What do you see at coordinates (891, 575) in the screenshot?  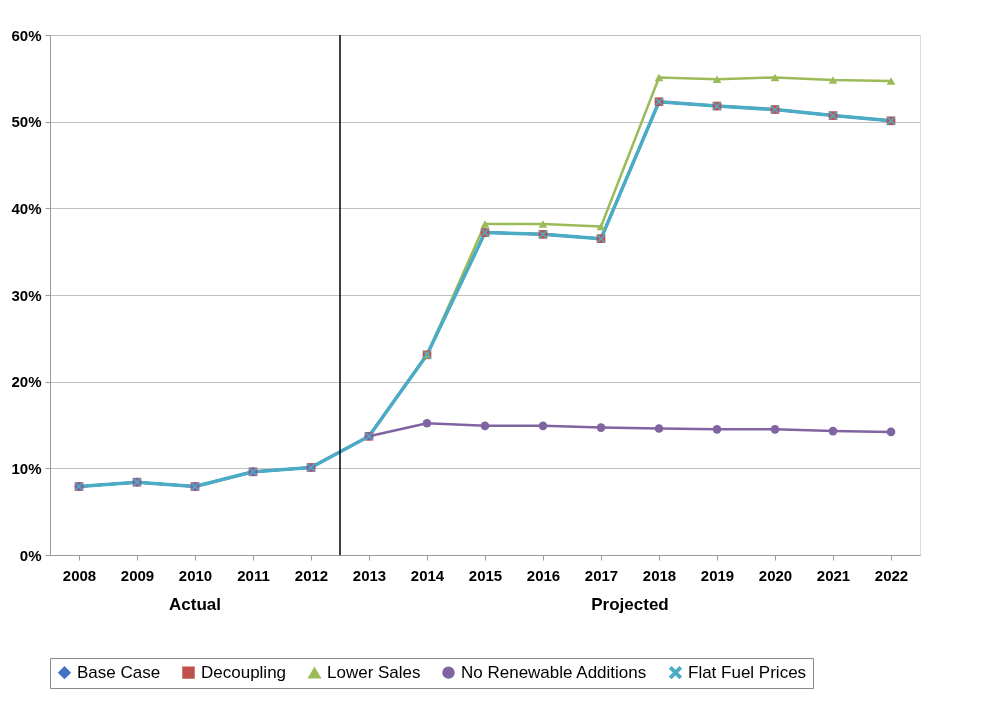 I see `x-tick-label: 2022` at bounding box center [891, 575].